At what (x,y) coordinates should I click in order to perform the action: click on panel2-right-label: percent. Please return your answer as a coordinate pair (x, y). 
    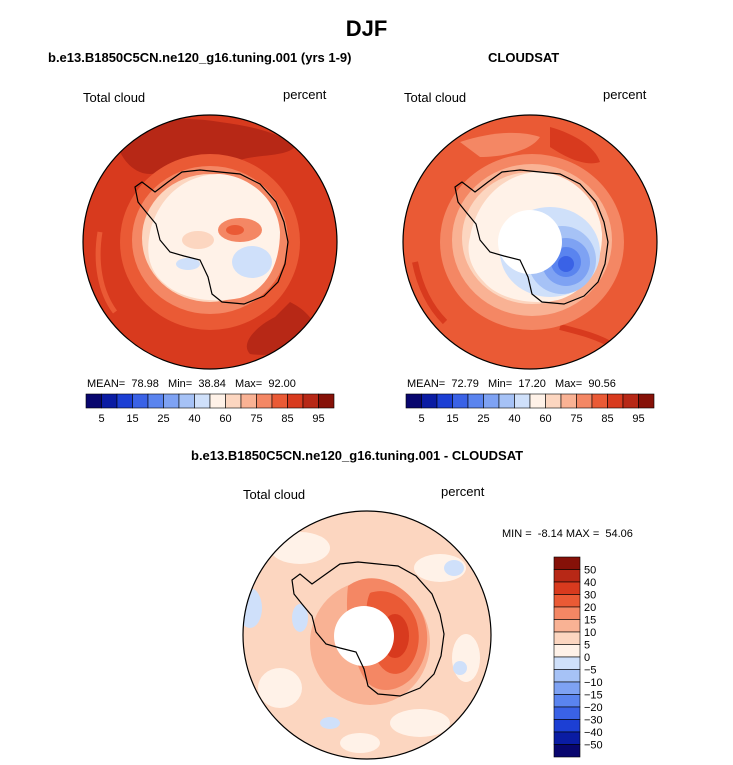
    Looking at the image, I should click on (625, 94).